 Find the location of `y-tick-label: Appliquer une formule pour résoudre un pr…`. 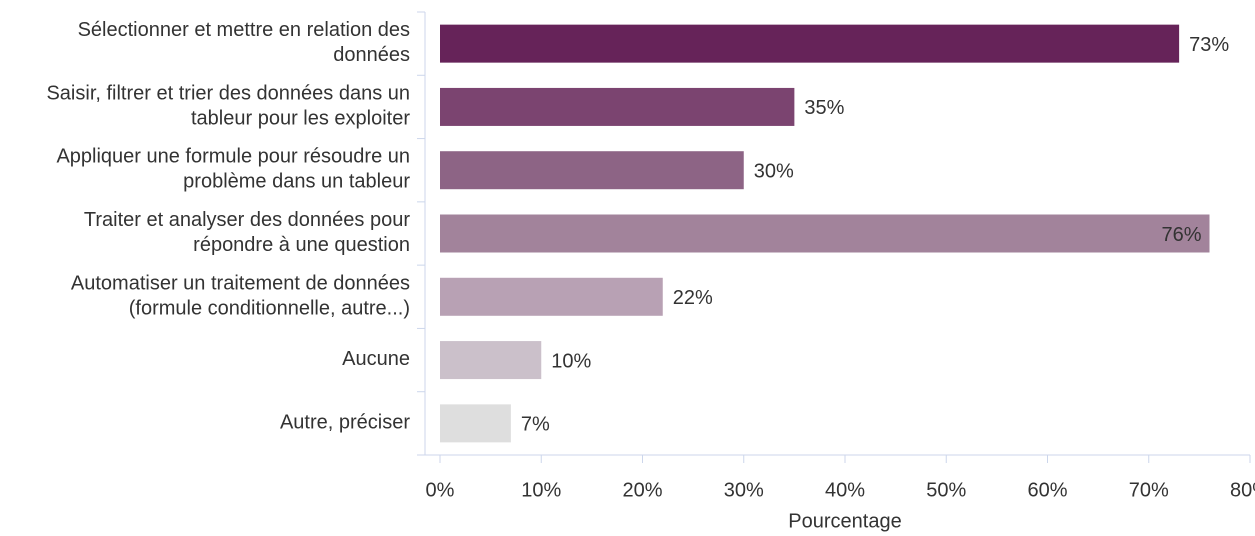

y-tick-label: Appliquer une formule pour résoudre un pr… is located at coordinates (233, 169).